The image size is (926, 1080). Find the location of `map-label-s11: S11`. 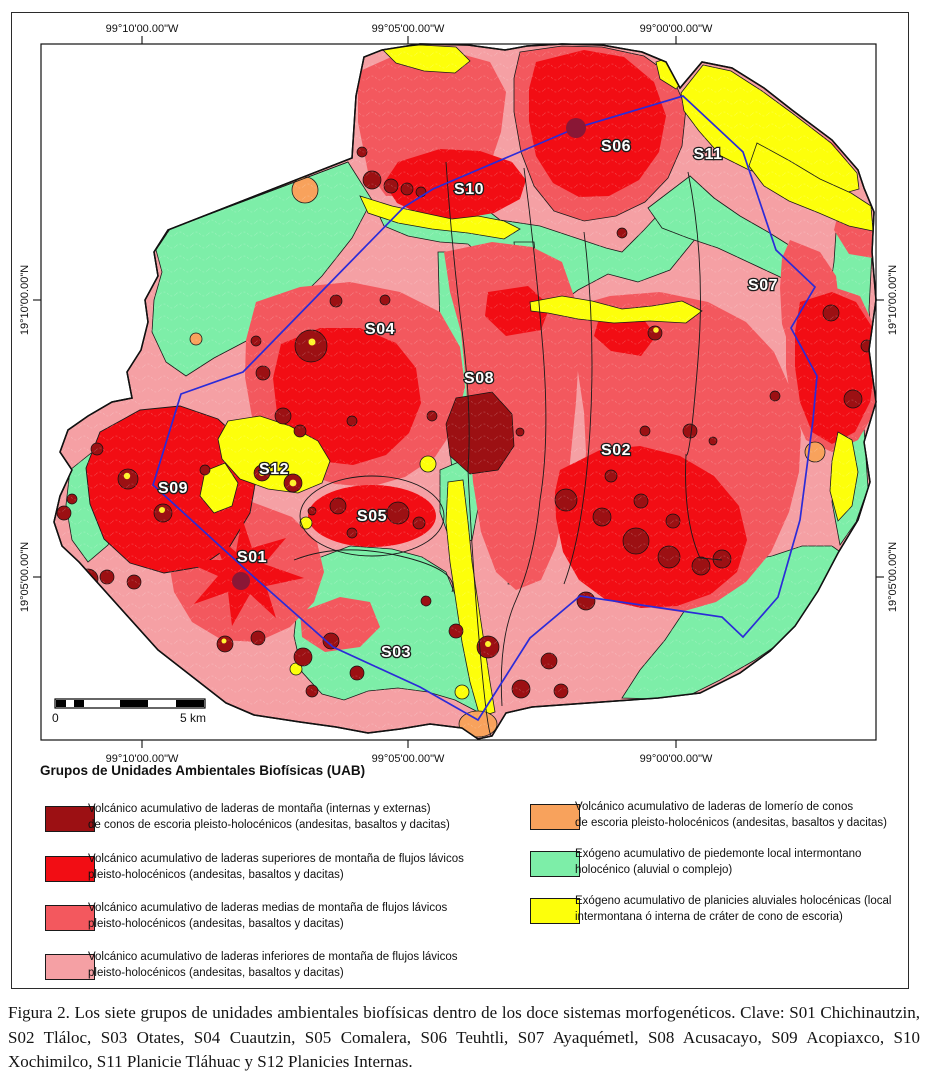

map-label-s11: S11 is located at coordinates (707, 154).